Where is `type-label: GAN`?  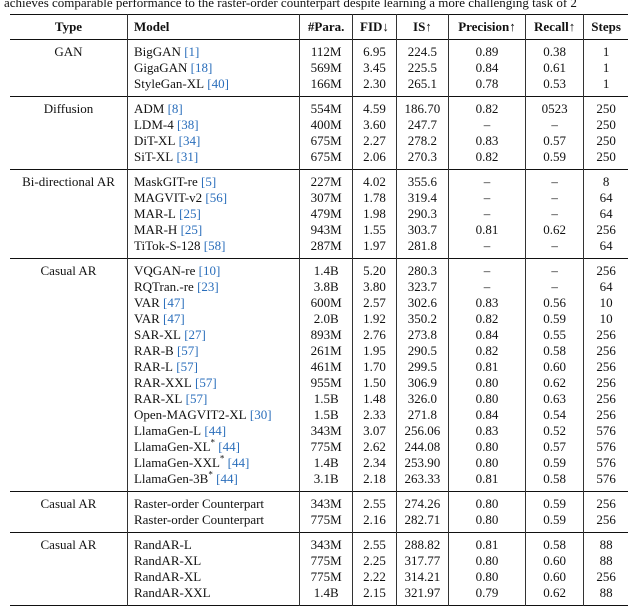
type-label: GAN is located at coordinates (68, 51).